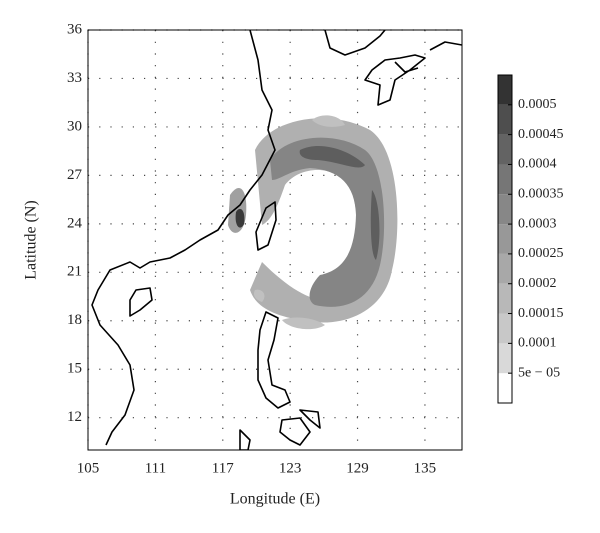 The width and height of the screenshot is (600, 533). Describe the element at coordinates (31, 240) in the screenshot. I see `y-axis-title: Latitude (N)` at that location.